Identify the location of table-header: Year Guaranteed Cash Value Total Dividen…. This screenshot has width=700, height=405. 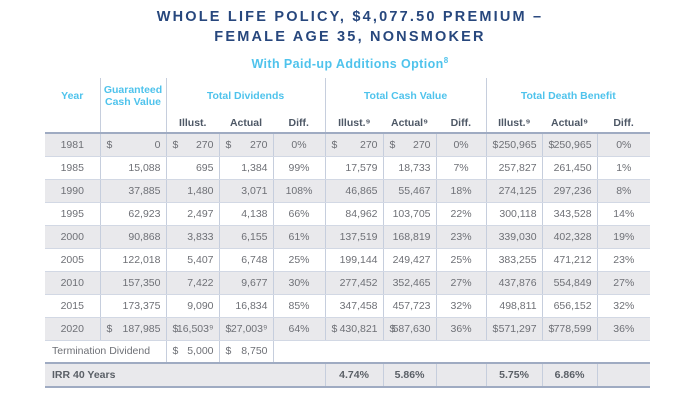
(348, 106).